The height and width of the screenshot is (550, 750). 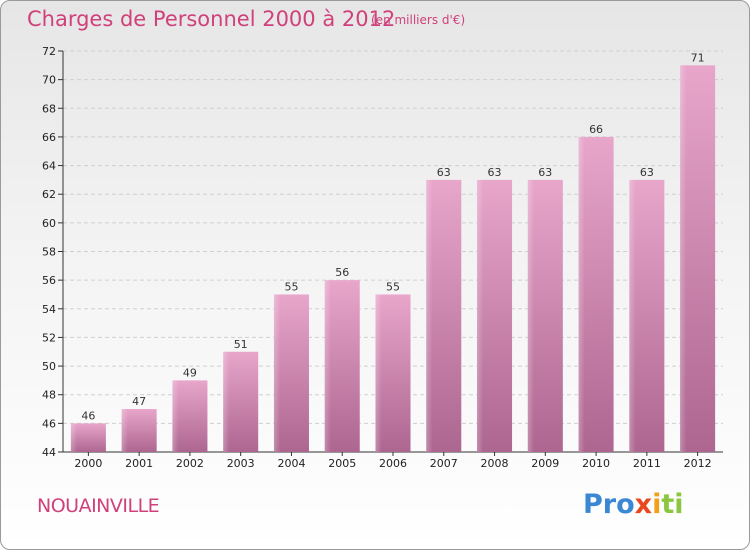 I want to click on y-tick-label: 54, so click(x=49, y=309).